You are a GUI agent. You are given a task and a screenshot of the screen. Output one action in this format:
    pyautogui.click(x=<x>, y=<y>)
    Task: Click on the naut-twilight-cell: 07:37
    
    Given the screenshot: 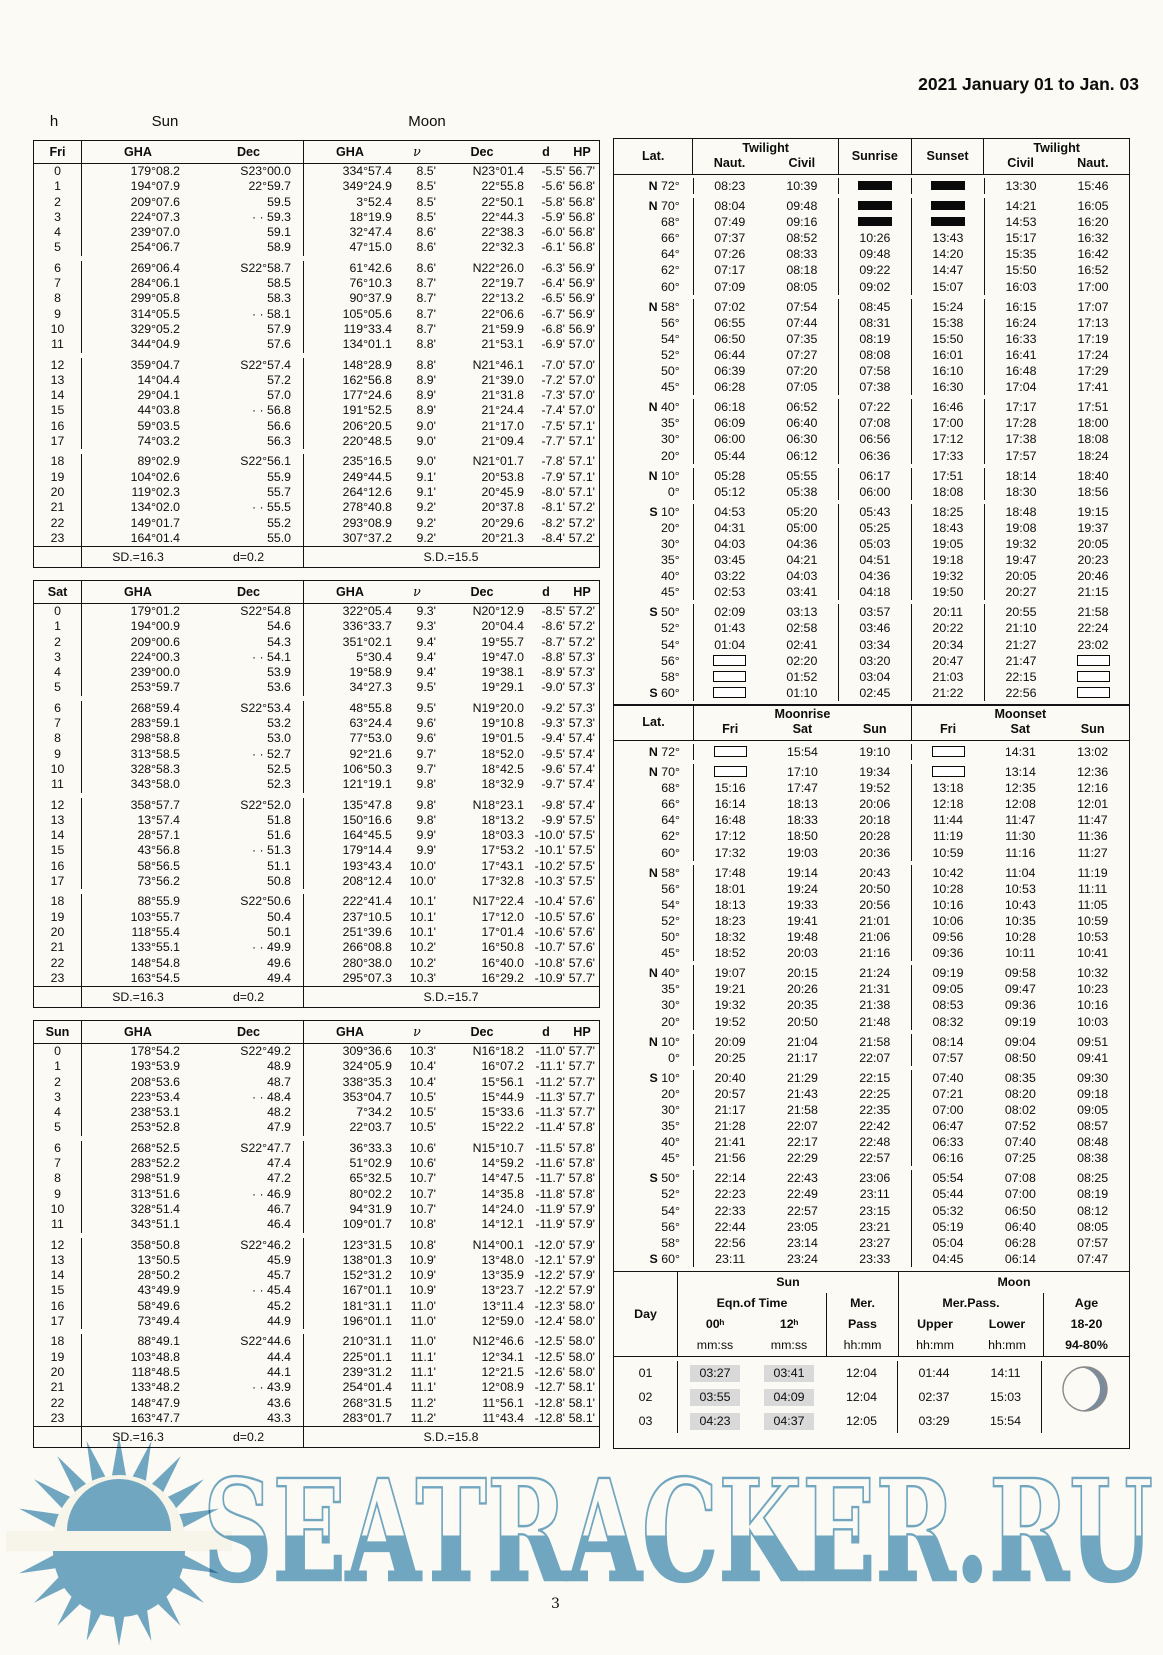 What is the action you would take?
    pyautogui.click(x=730, y=238)
    